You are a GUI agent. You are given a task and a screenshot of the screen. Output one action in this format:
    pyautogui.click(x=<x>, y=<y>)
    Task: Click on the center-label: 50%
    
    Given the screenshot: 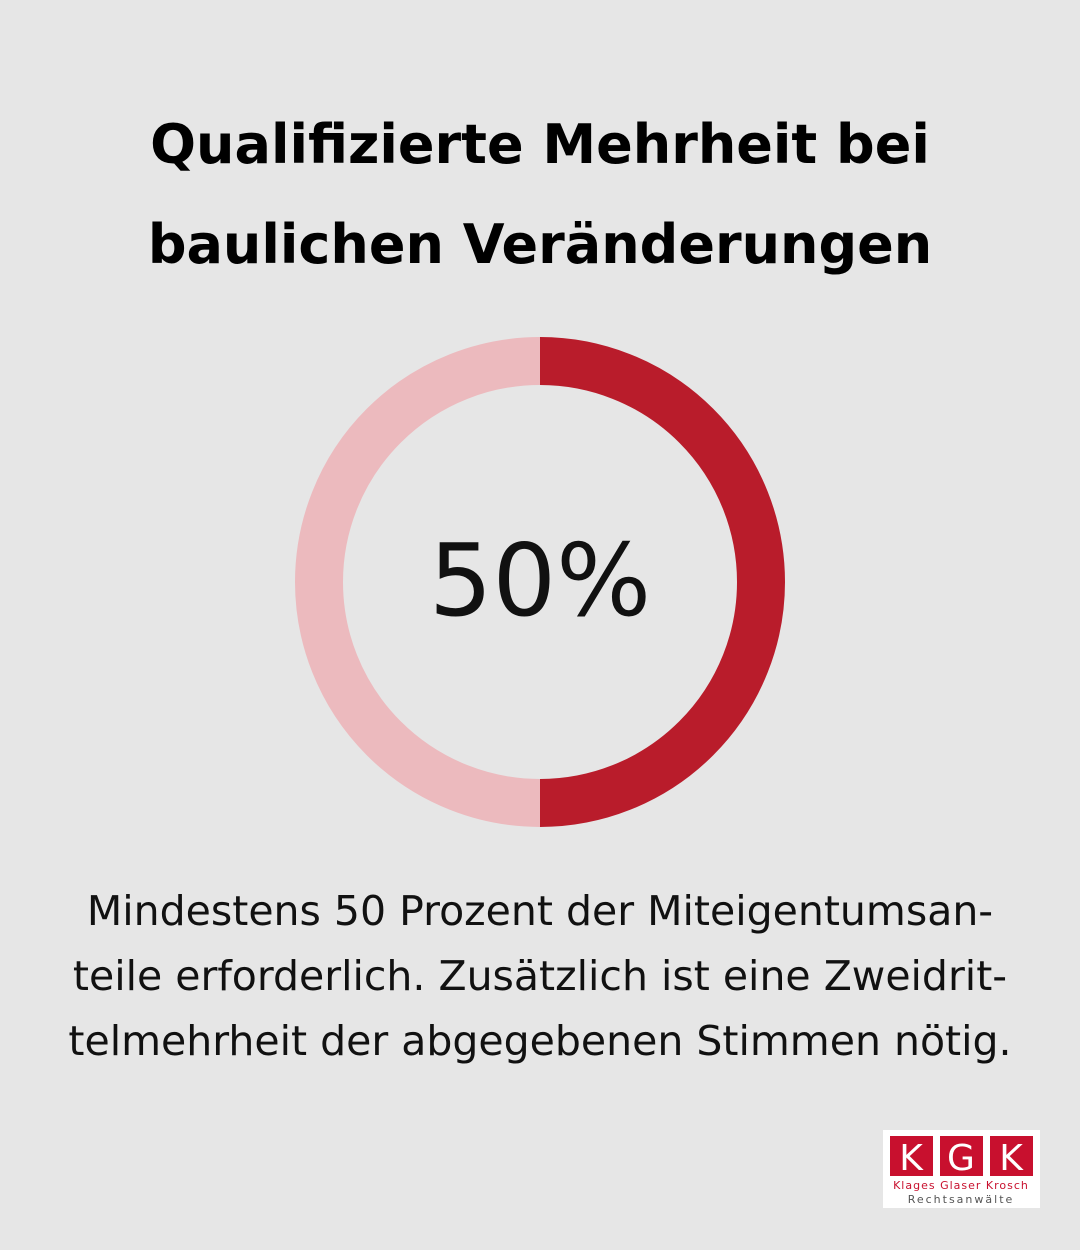 What is the action you would take?
    pyautogui.click(x=540, y=580)
    